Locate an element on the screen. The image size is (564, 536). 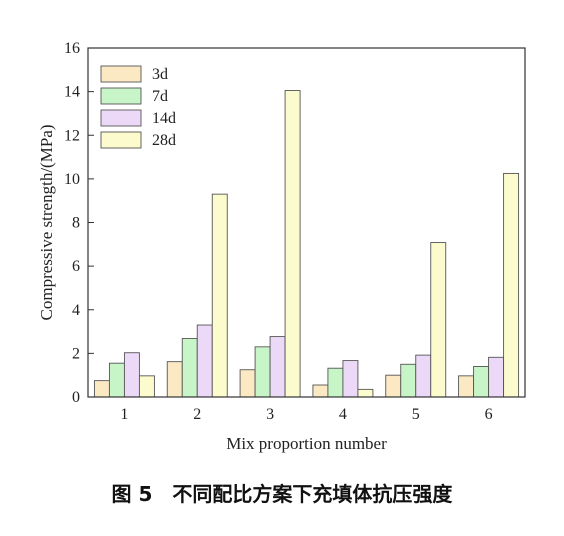
legend-label-3d: 3d is located at coordinates (160, 74).